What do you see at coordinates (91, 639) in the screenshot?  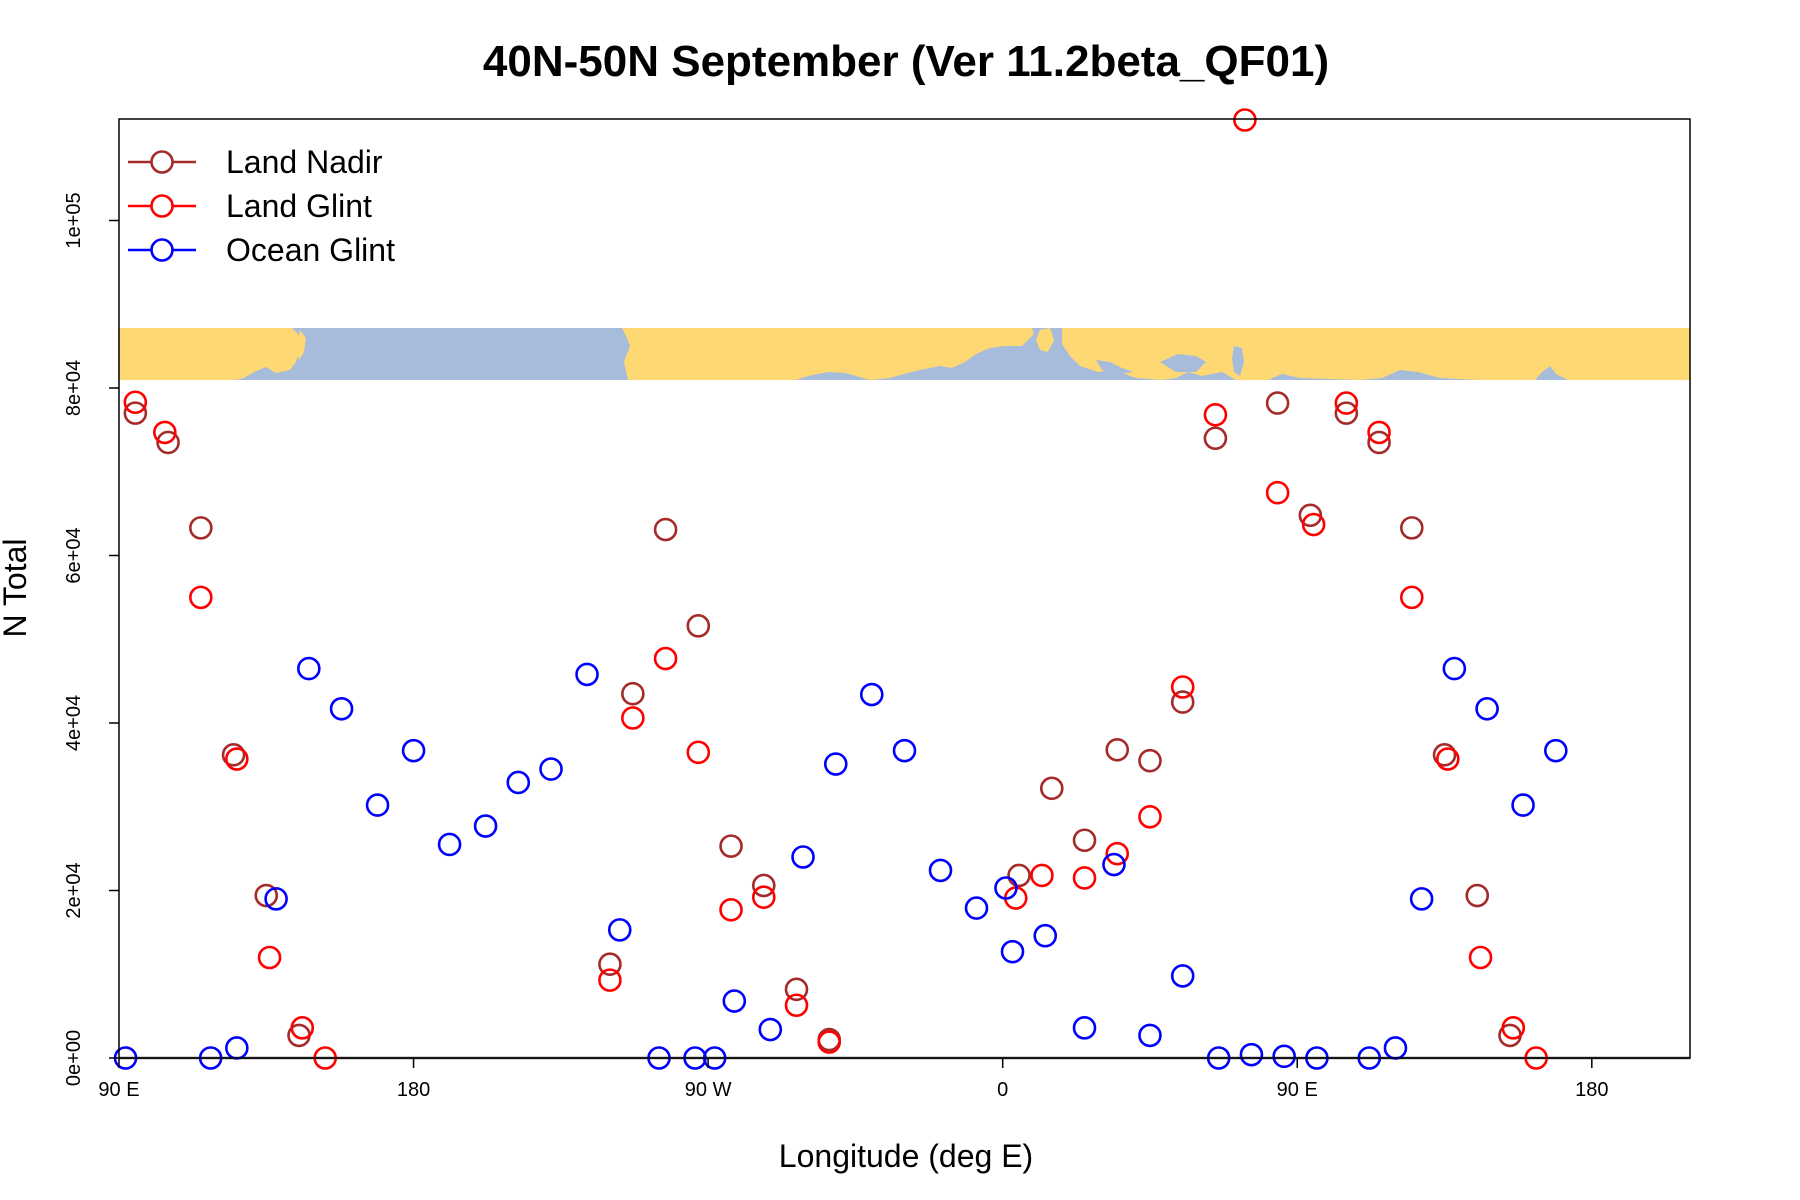 I see `y-axis: 0e+00 2e+04 4e+04 6e+04 8e+04 1e+05` at bounding box center [91, 639].